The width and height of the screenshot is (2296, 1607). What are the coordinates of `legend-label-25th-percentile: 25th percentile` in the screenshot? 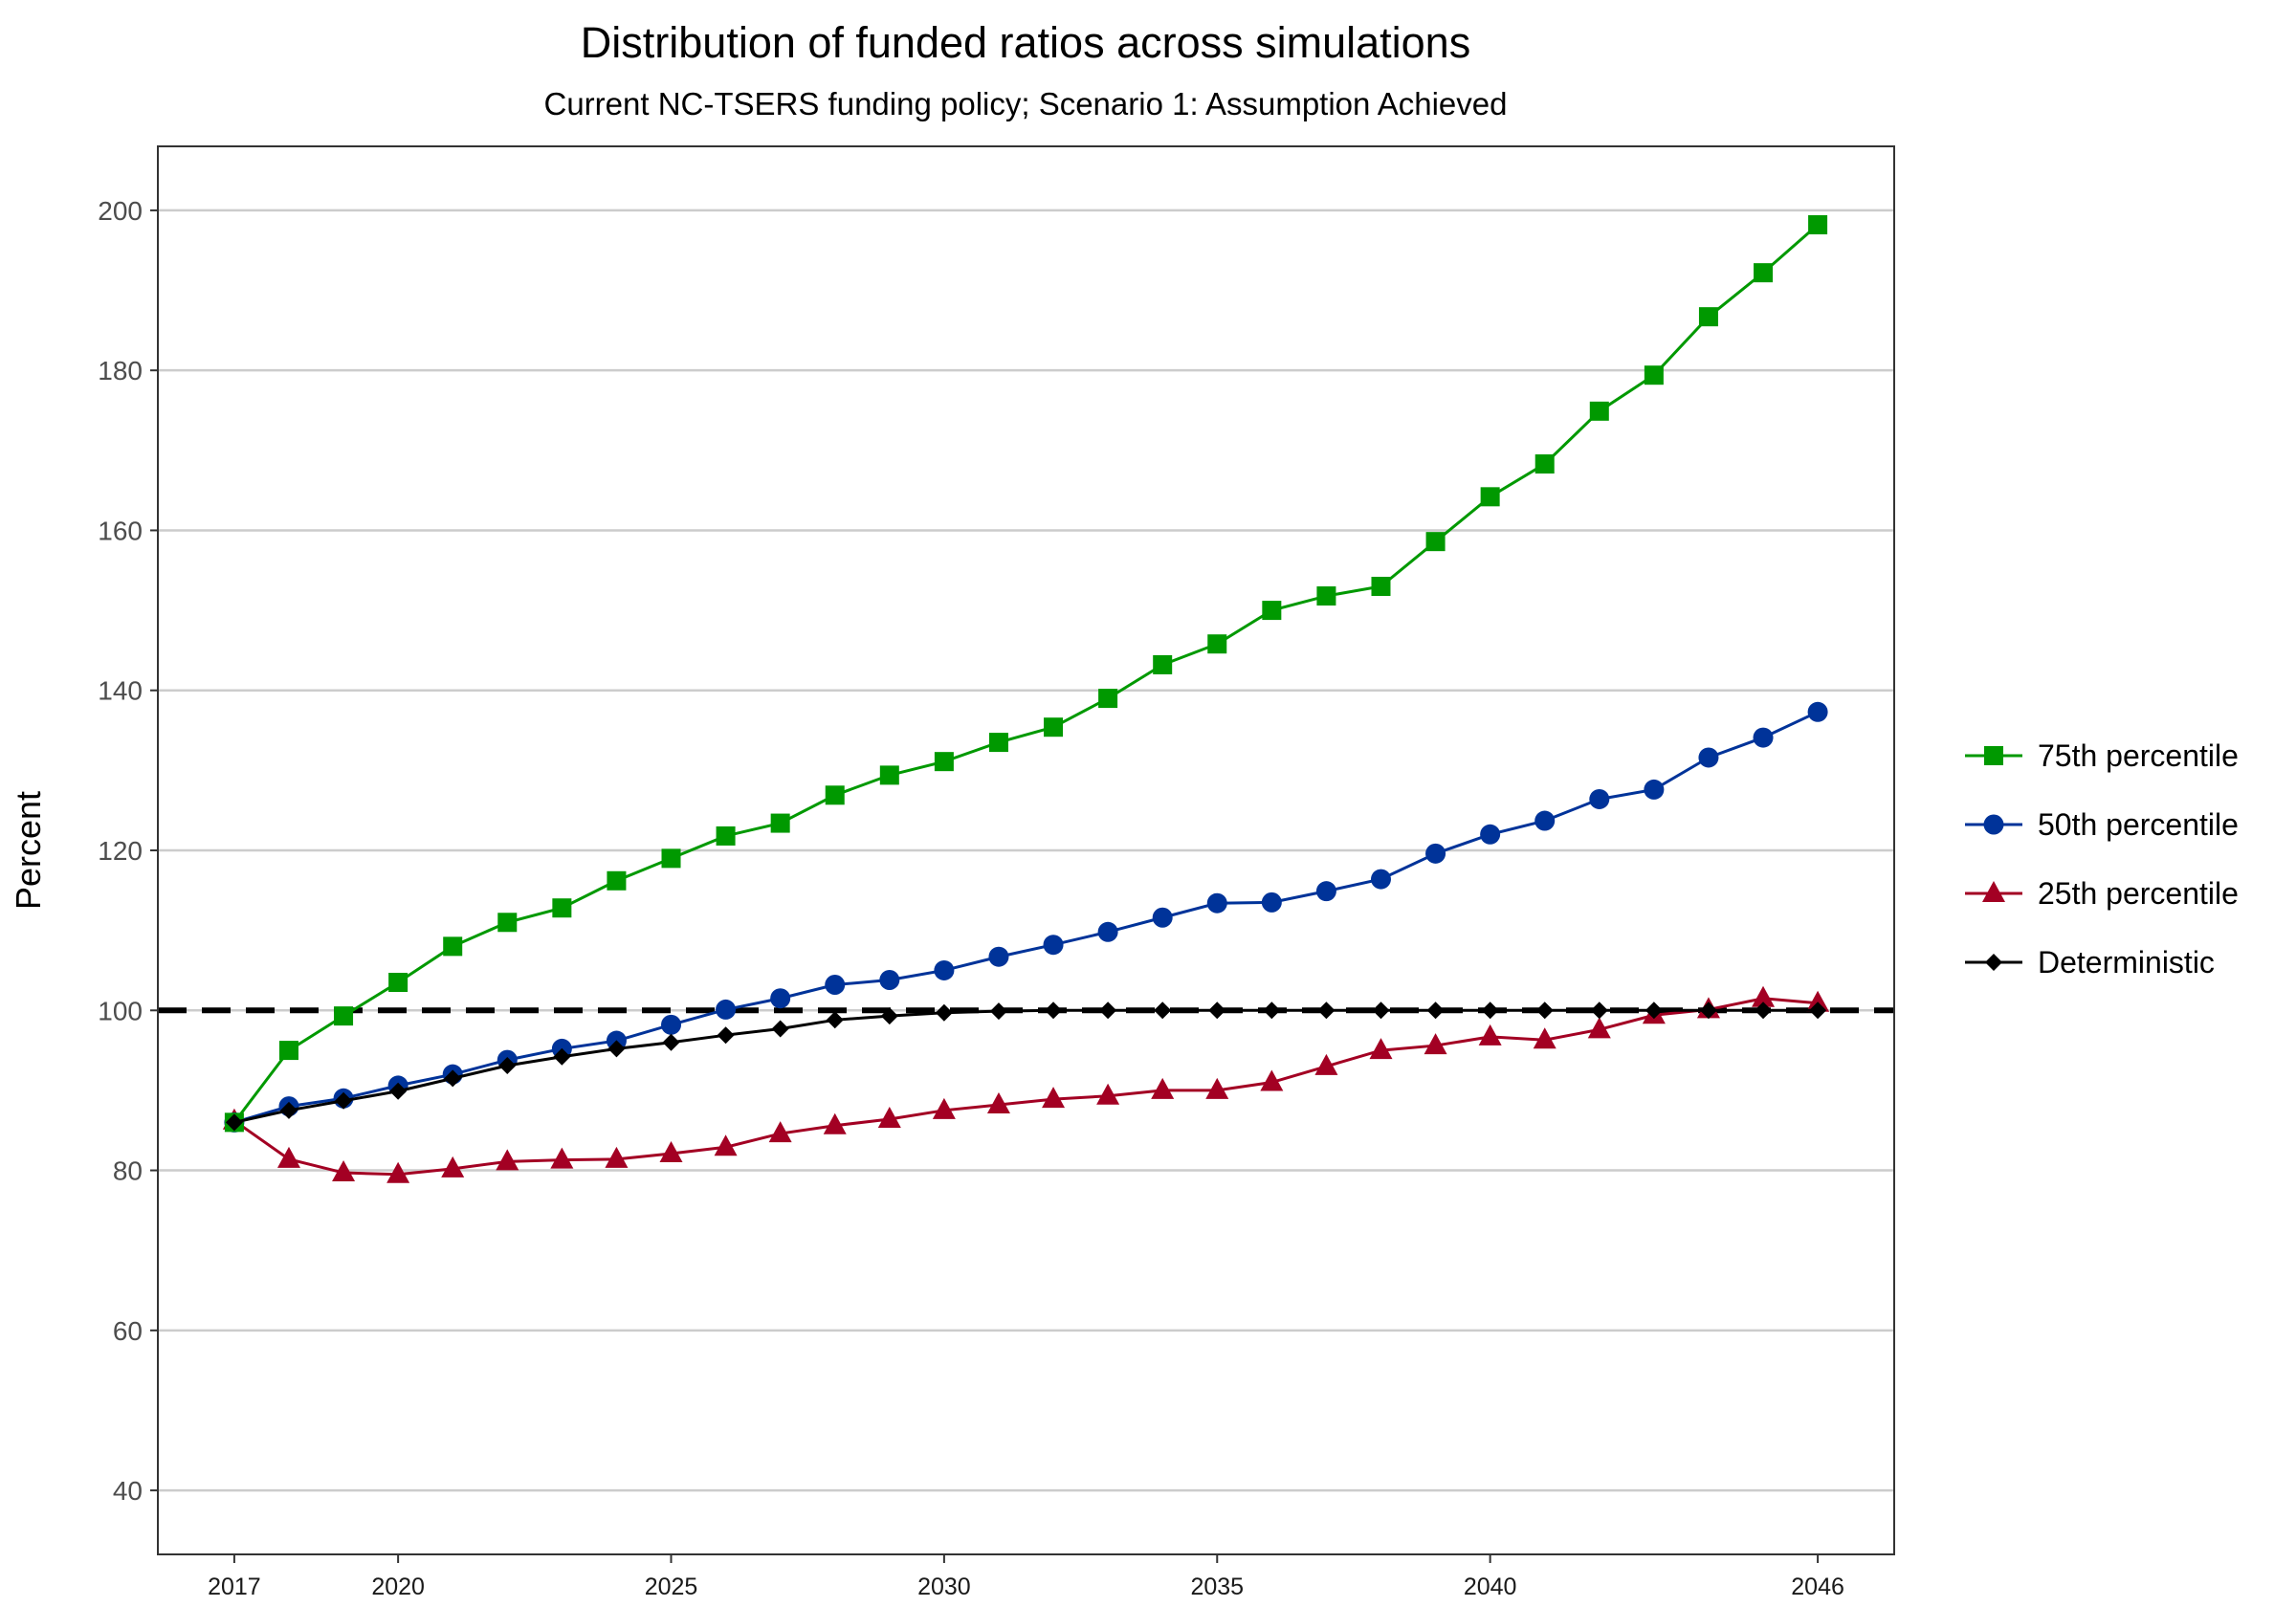 It's located at (2138, 893).